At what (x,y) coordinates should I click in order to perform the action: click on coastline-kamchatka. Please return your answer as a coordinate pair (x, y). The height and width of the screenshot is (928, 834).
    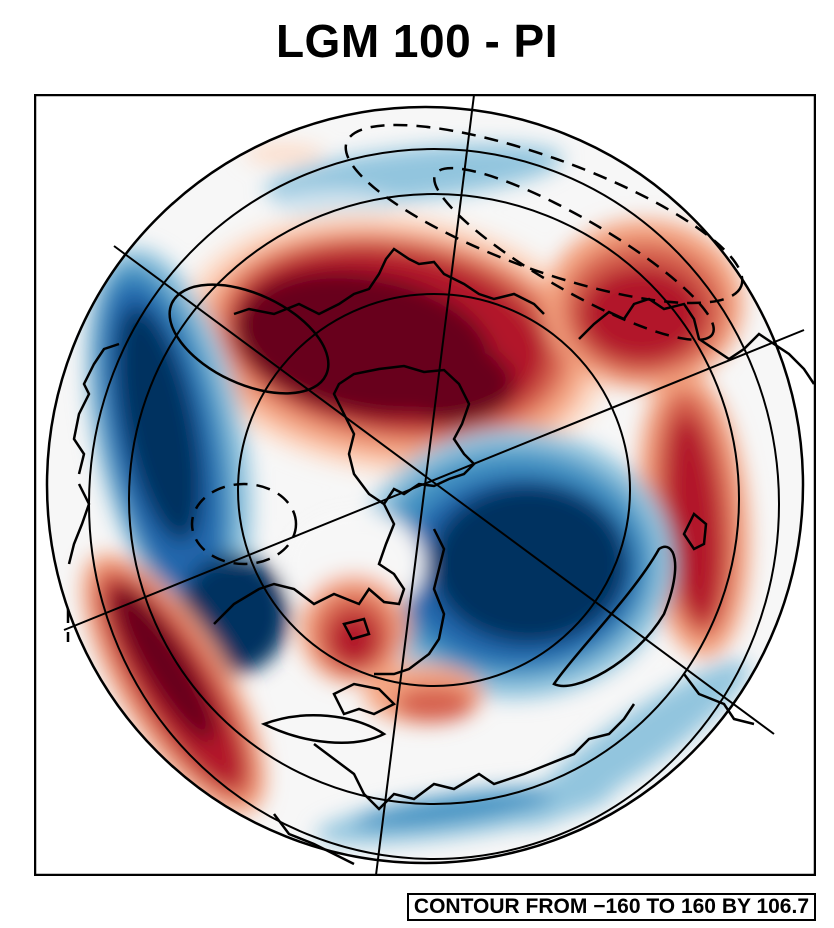
    Looking at the image, I should click on (695, 531).